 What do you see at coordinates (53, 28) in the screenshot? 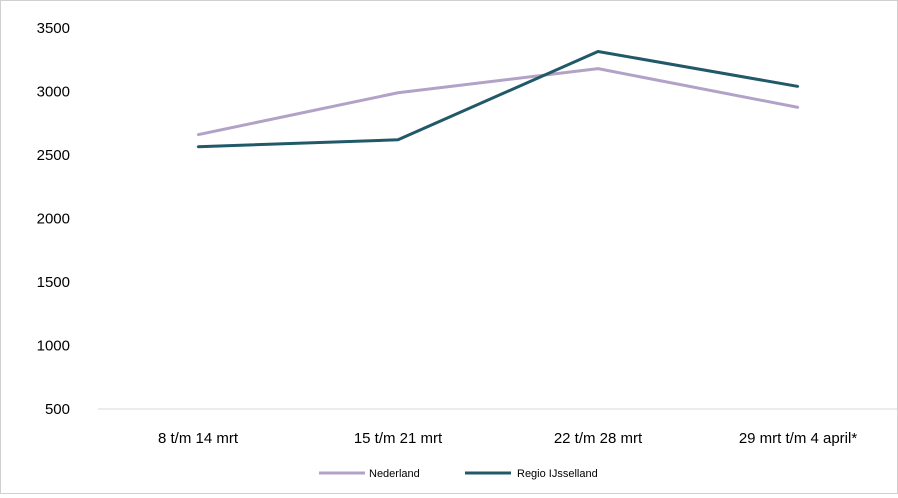
I see `y-tick-label: 3500` at bounding box center [53, 28].